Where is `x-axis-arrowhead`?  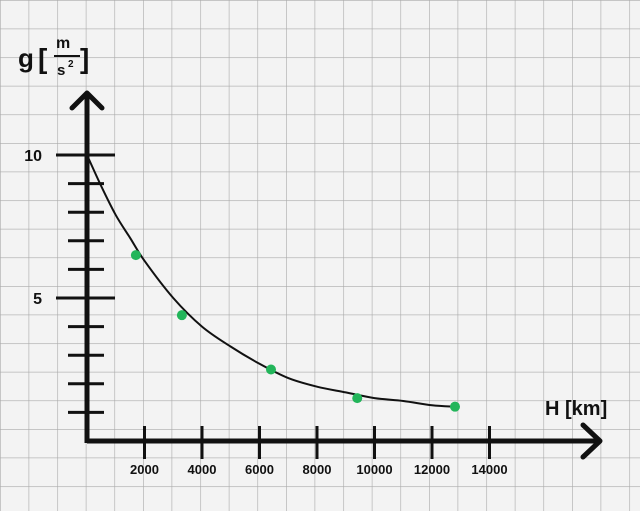 x-axis-arrowhead is located at coordinates (591, 441).